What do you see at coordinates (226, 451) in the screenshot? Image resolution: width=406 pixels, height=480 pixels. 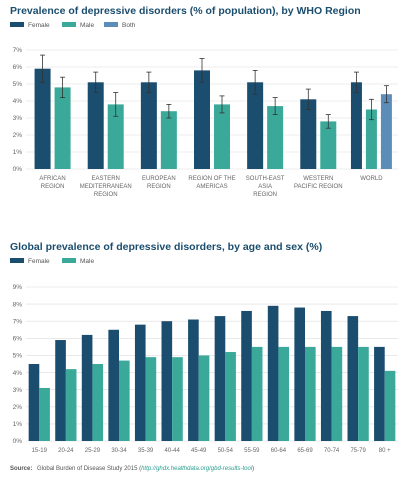 I see `x-tick-label: 50-54` at bounding box center [226, 451].